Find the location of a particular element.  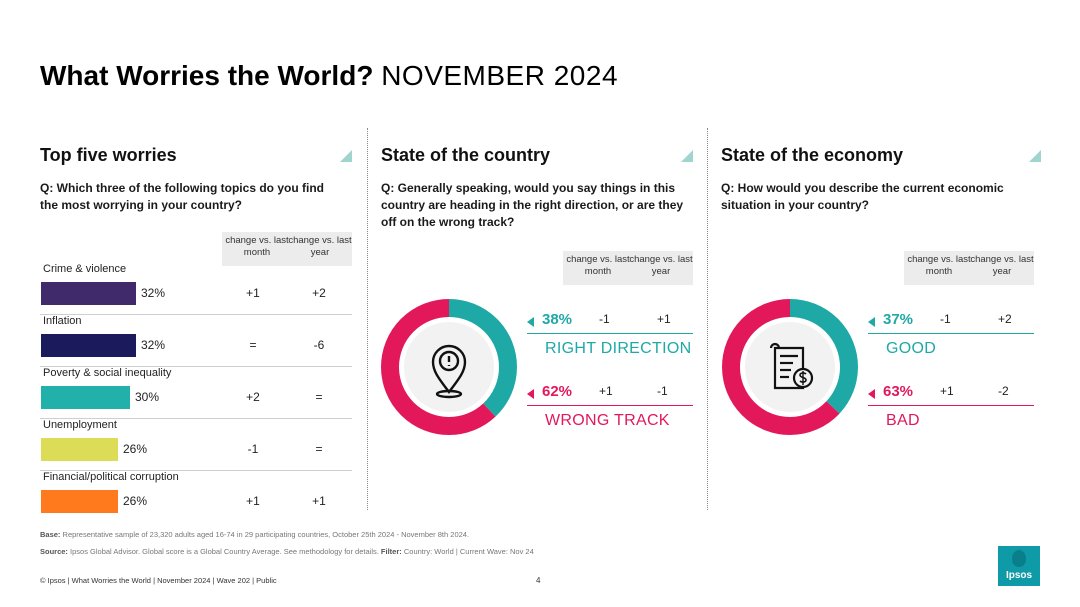

country-heading: State of the country is located at coordinates (466, 155).